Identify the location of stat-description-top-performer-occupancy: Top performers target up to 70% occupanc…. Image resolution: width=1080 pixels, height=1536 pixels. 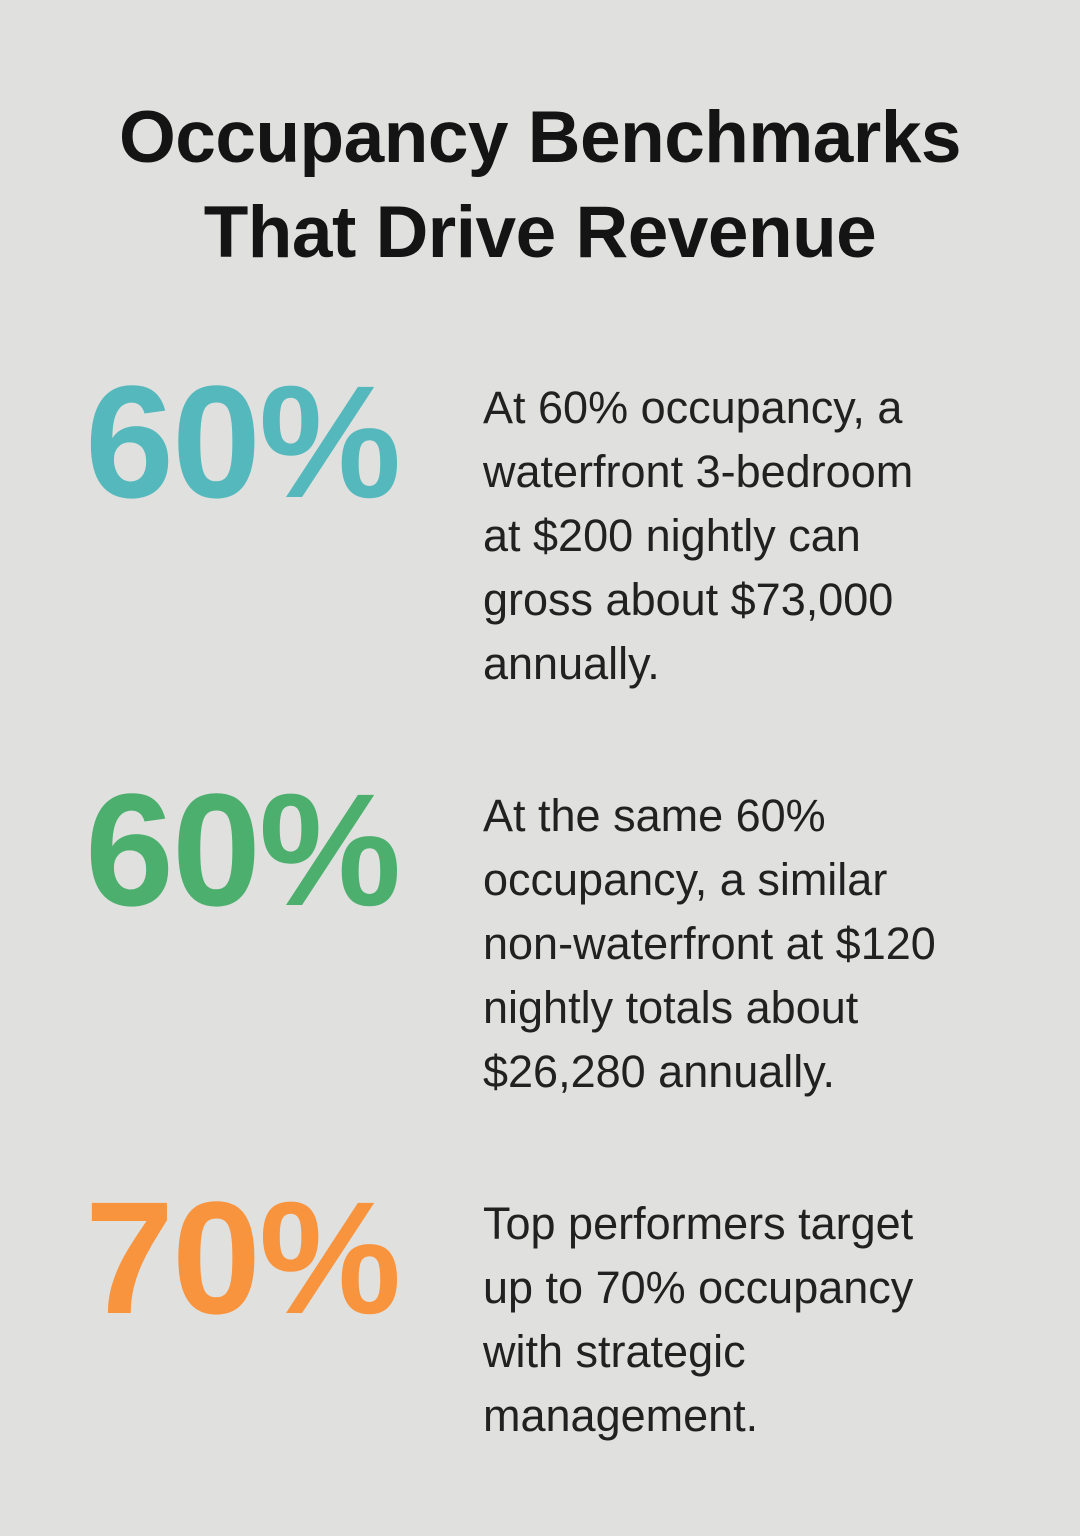
(698, 1319).